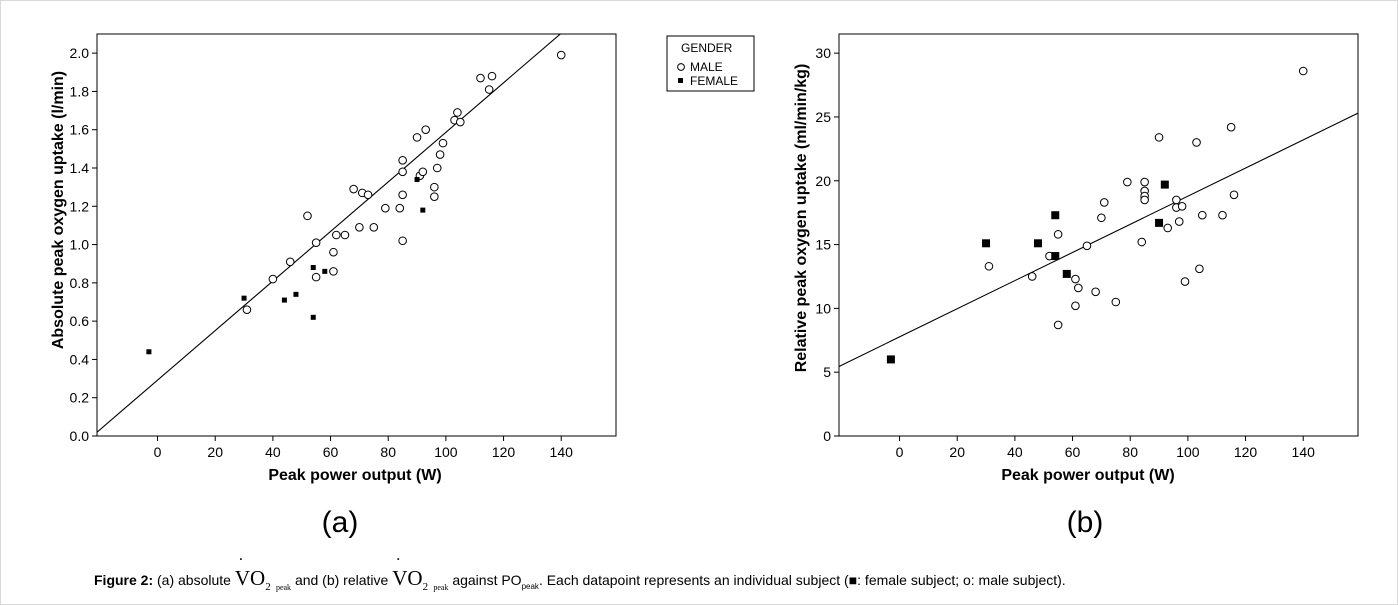  Describe the element at coordinates (801, 218) in the screenshot. I see `panel-b-ylabel: Relative peak oxygen uptake (ml/min/kg)` at that location.